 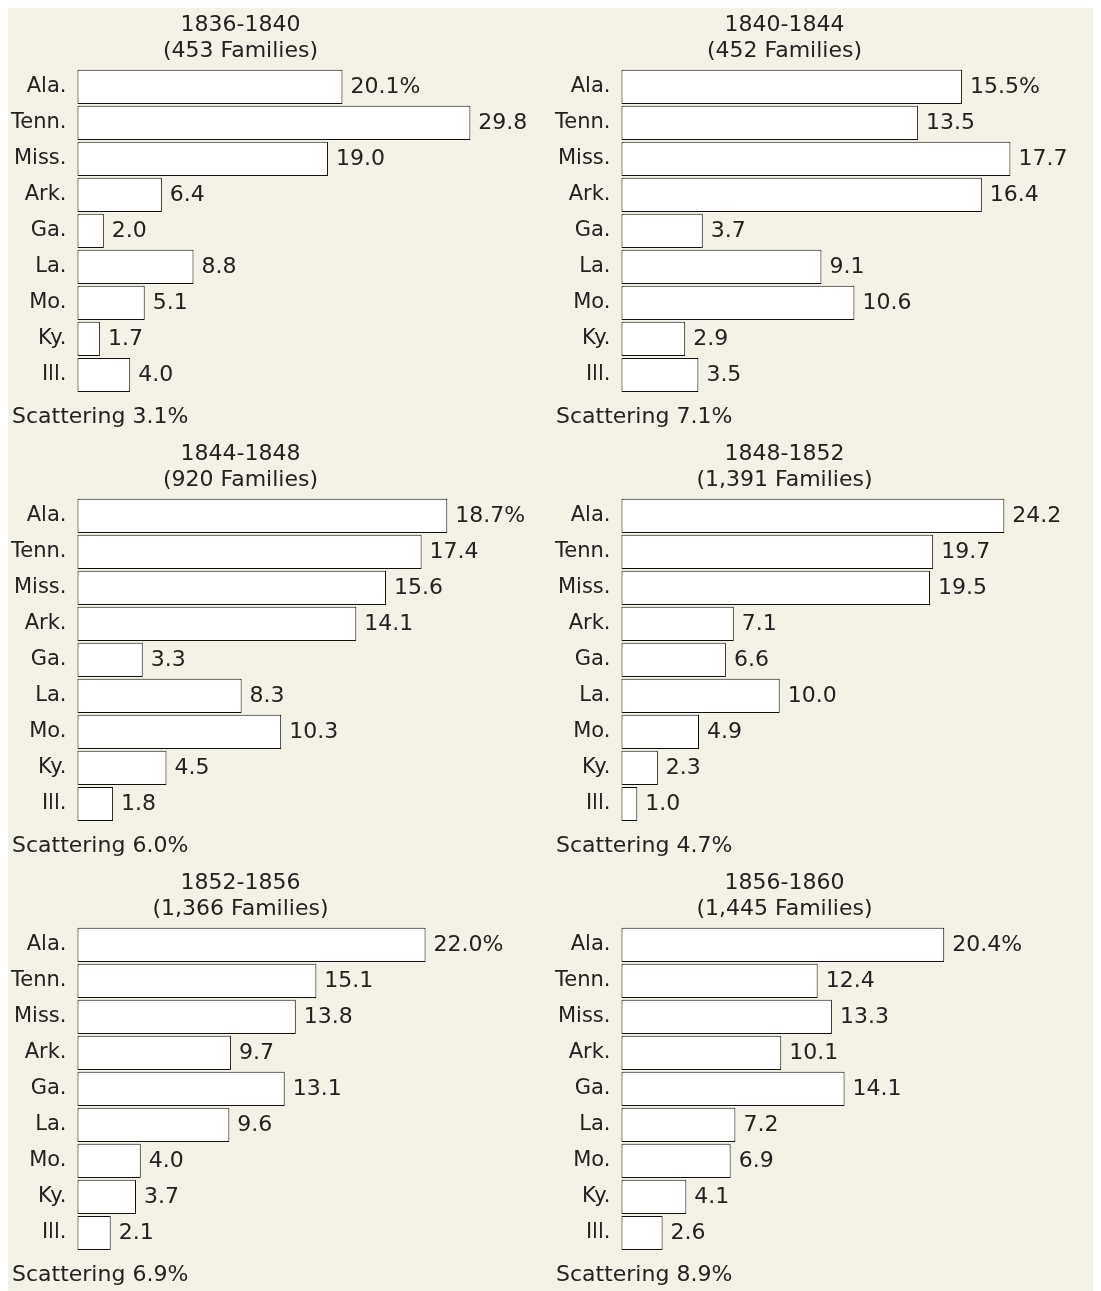 What do you see at coordinates (724, 730) in the screenshot?
I see `data-label: 4.9` at bounding box center [724, 730].